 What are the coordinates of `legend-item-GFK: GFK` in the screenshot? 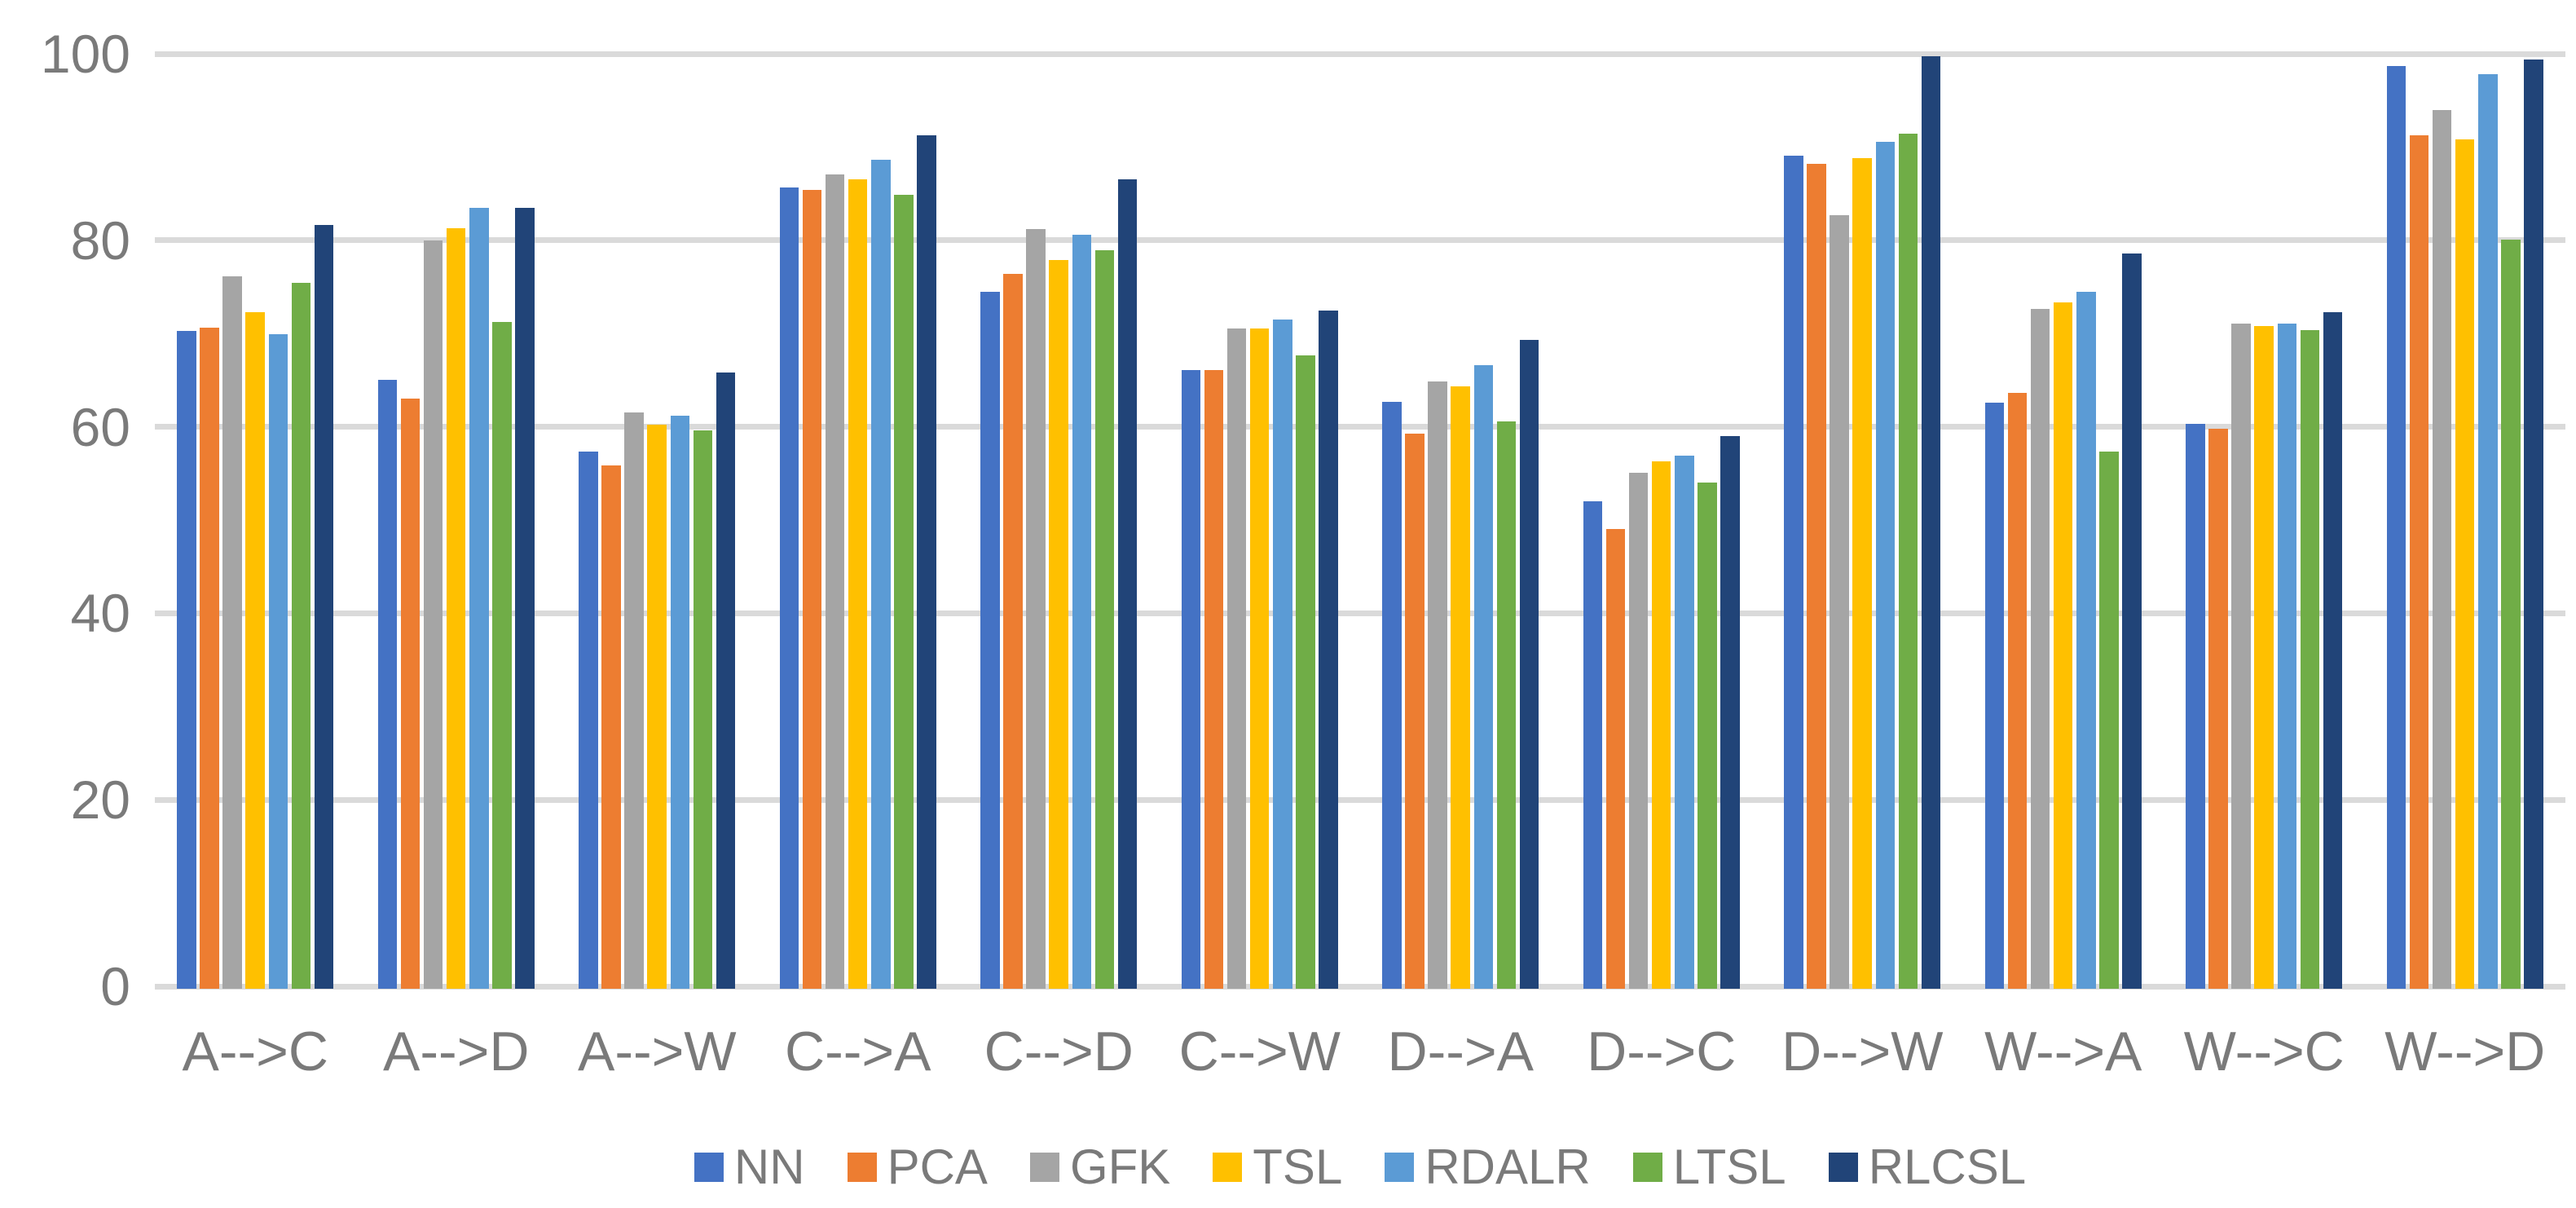 It's located at (1100, 1167).